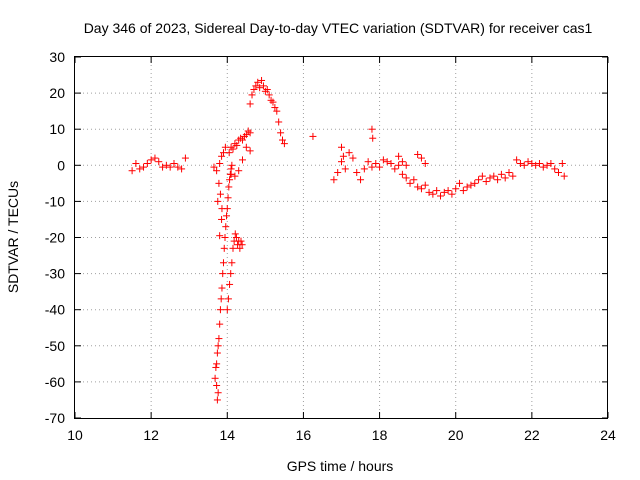  What do you see at coordinates (55, 238) in the screenshot?
I see `y-tick-label: -20` at bounding box center [55, 238].